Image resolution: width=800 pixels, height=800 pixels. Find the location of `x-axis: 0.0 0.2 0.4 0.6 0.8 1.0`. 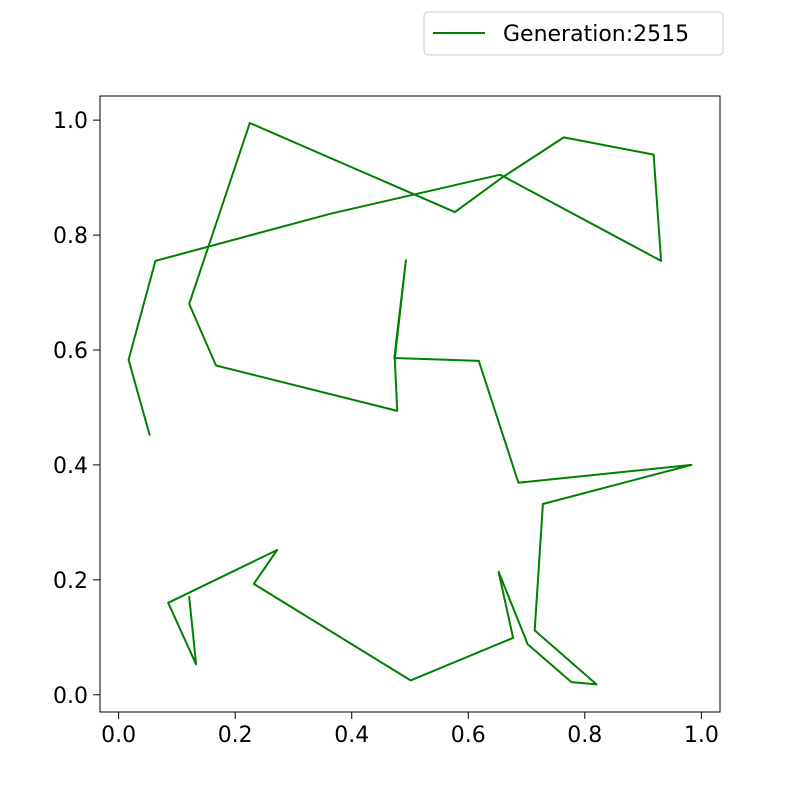

x-axis: 0.0 0.2 0.4 0.6 0.8 1.0 is located at coordinates (410, 730).